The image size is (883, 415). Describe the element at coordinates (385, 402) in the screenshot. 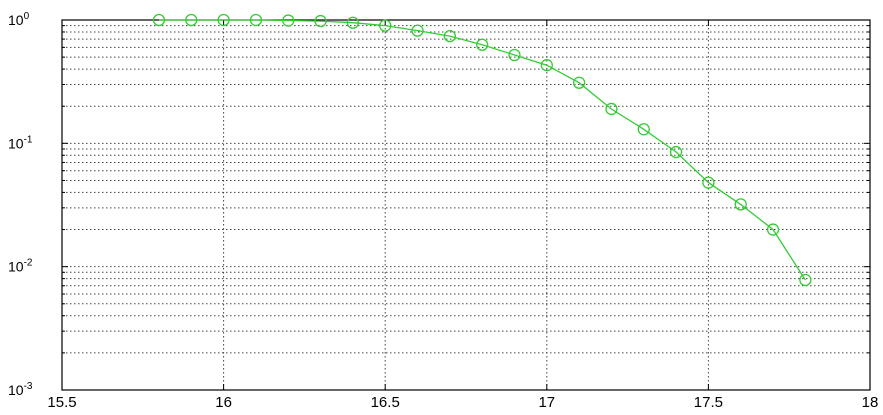

I see `x-tick-label: 16.5` at that location.